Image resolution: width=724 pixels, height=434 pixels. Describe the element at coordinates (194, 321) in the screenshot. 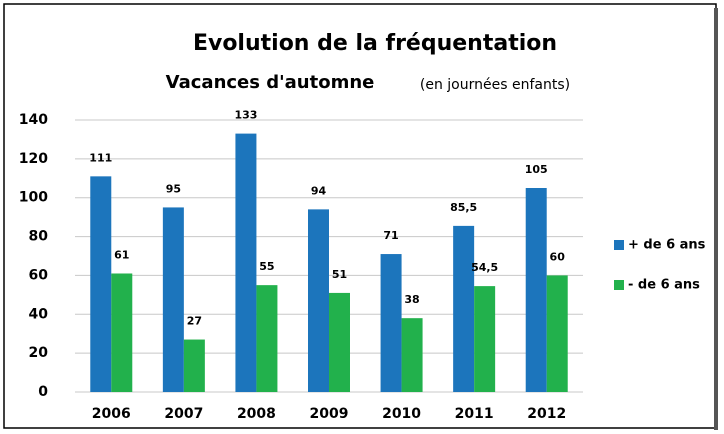

I see `value-label: 27` at that location.